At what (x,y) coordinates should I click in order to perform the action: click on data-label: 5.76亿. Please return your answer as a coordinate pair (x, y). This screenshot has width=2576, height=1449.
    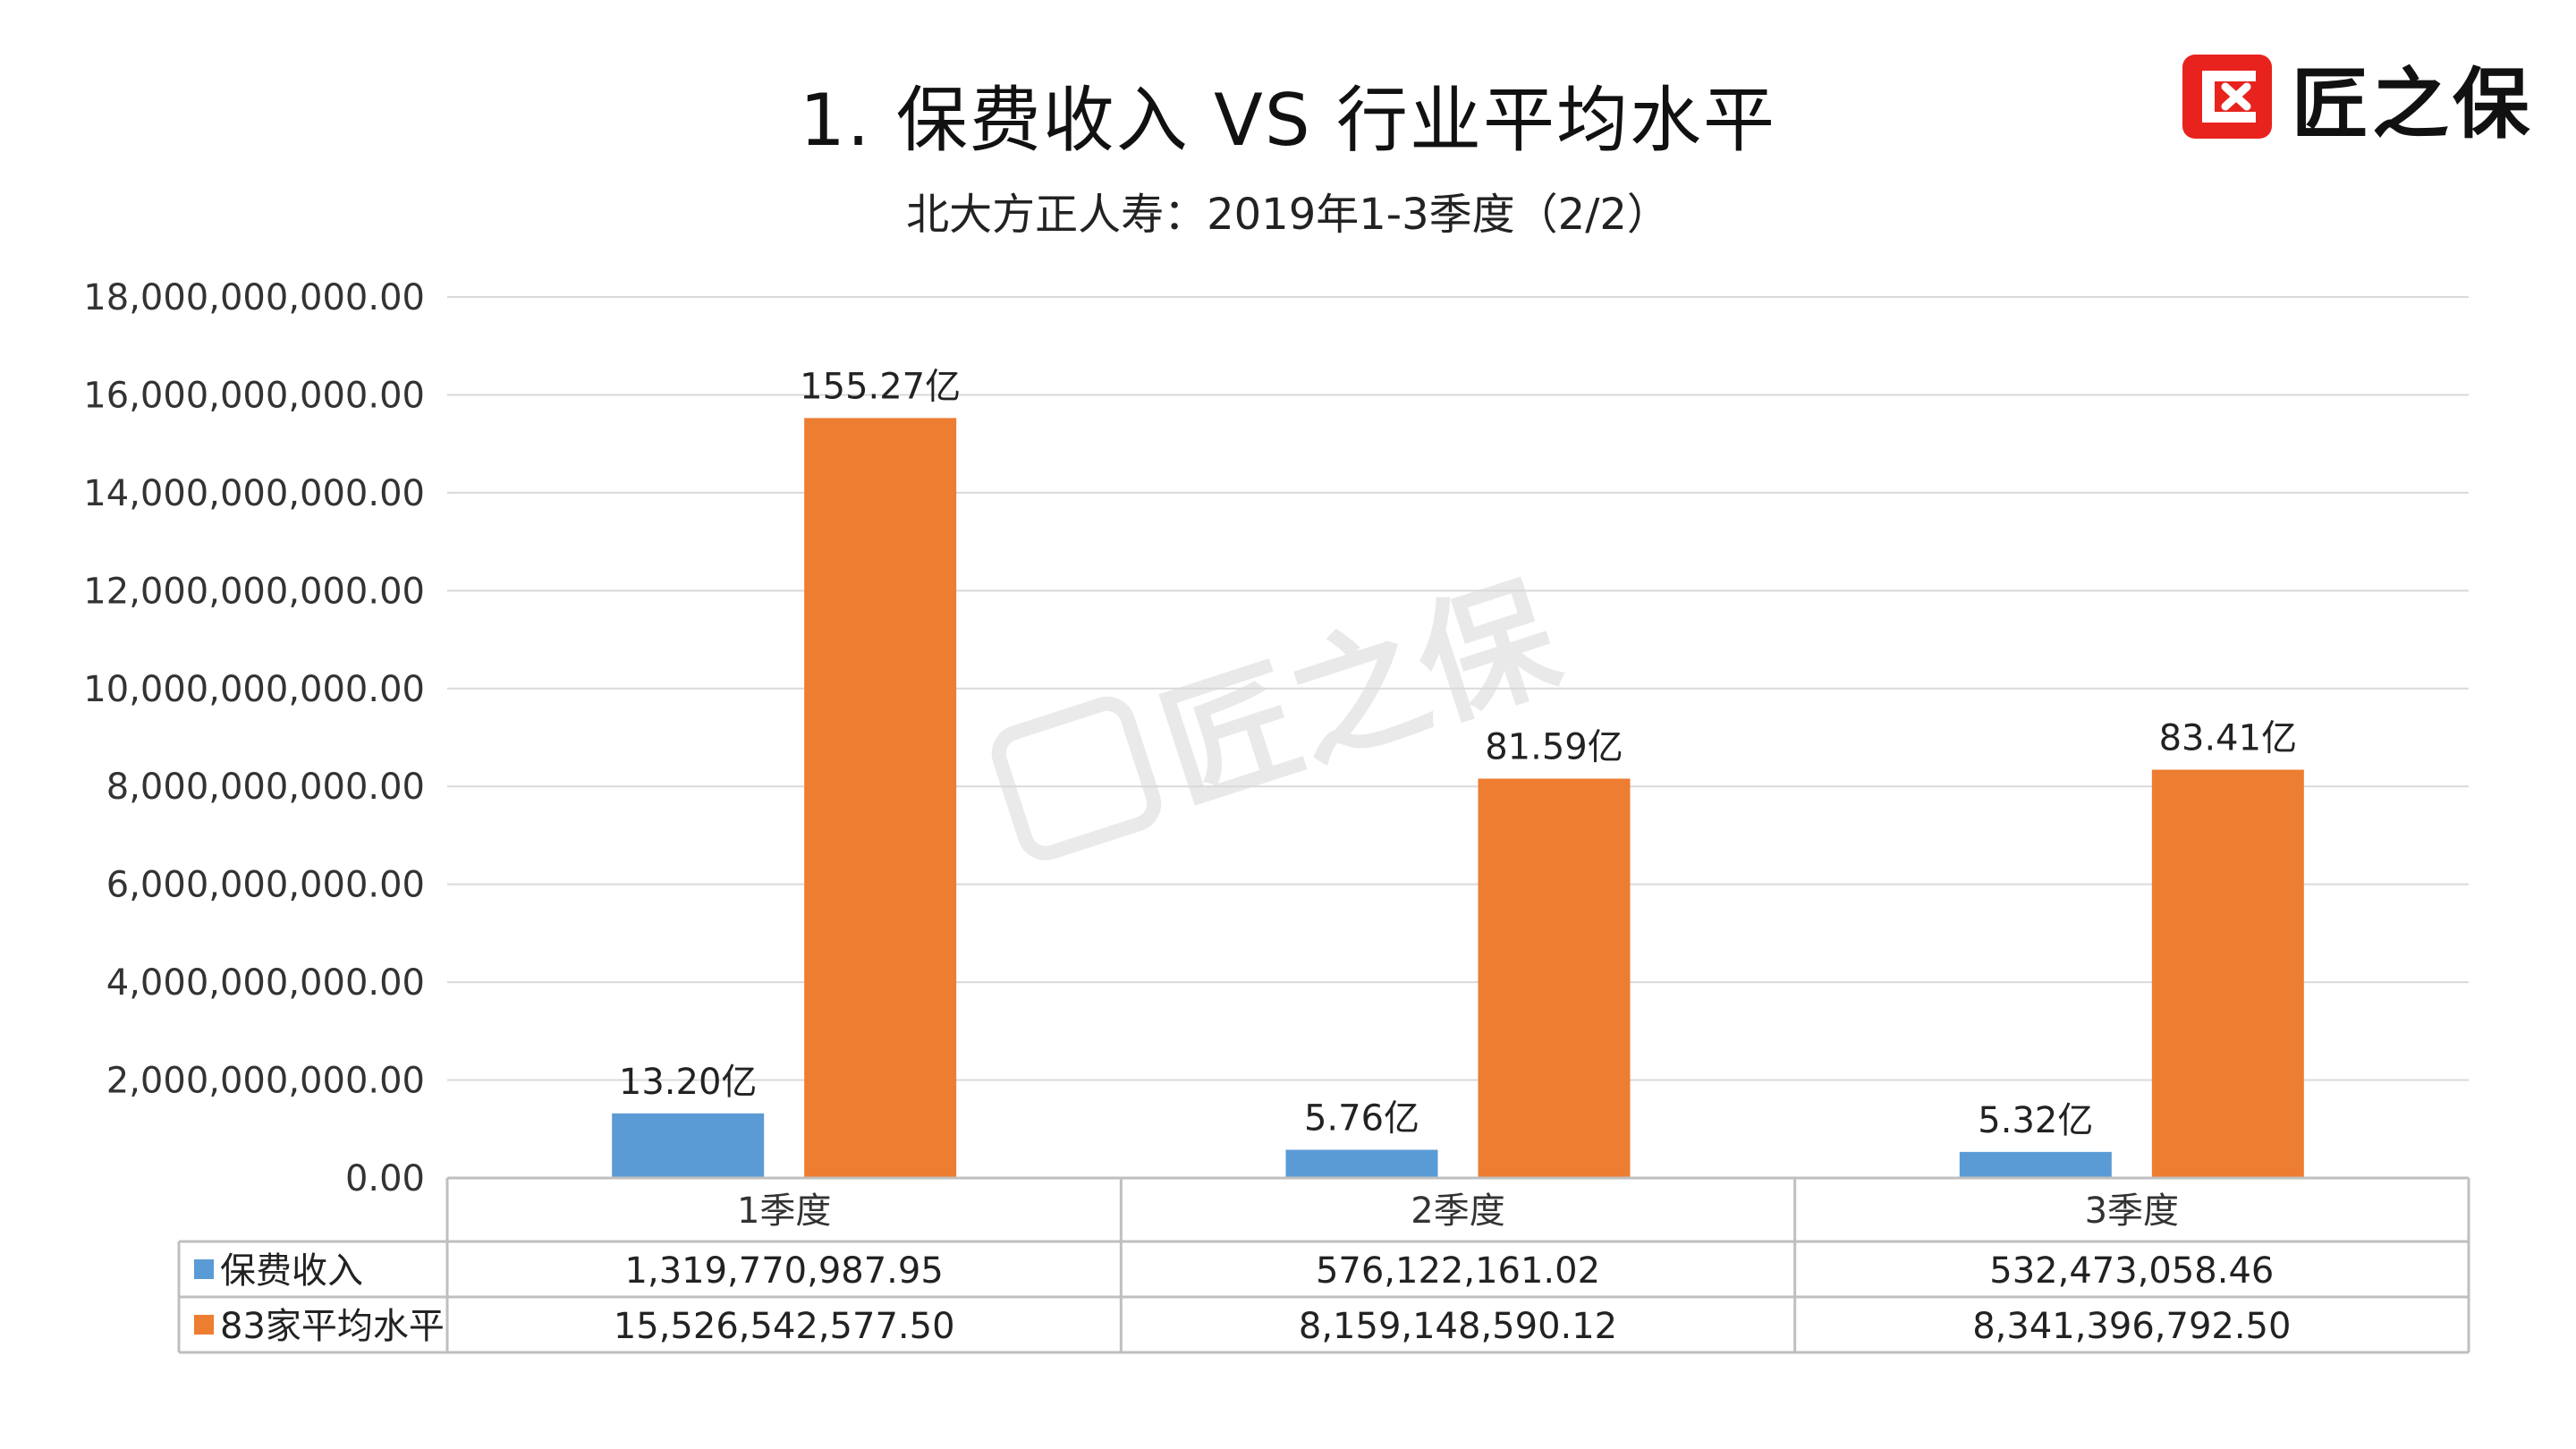
    Looking at the image, I should click on (1361, 1118).